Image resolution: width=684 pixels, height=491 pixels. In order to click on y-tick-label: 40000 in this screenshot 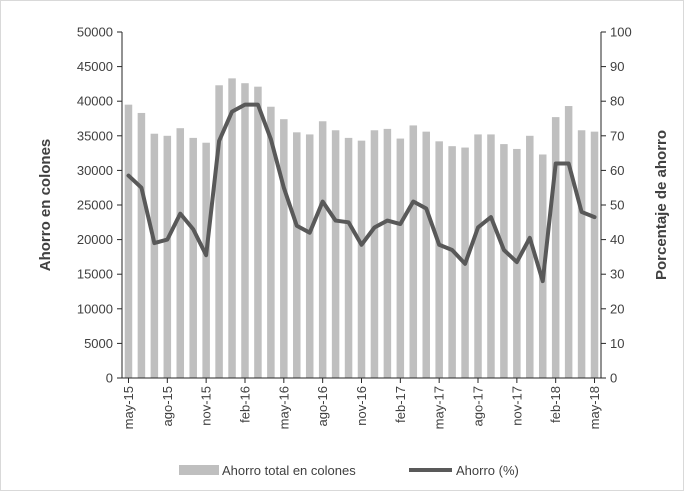, I will do `click(95, 101)`.